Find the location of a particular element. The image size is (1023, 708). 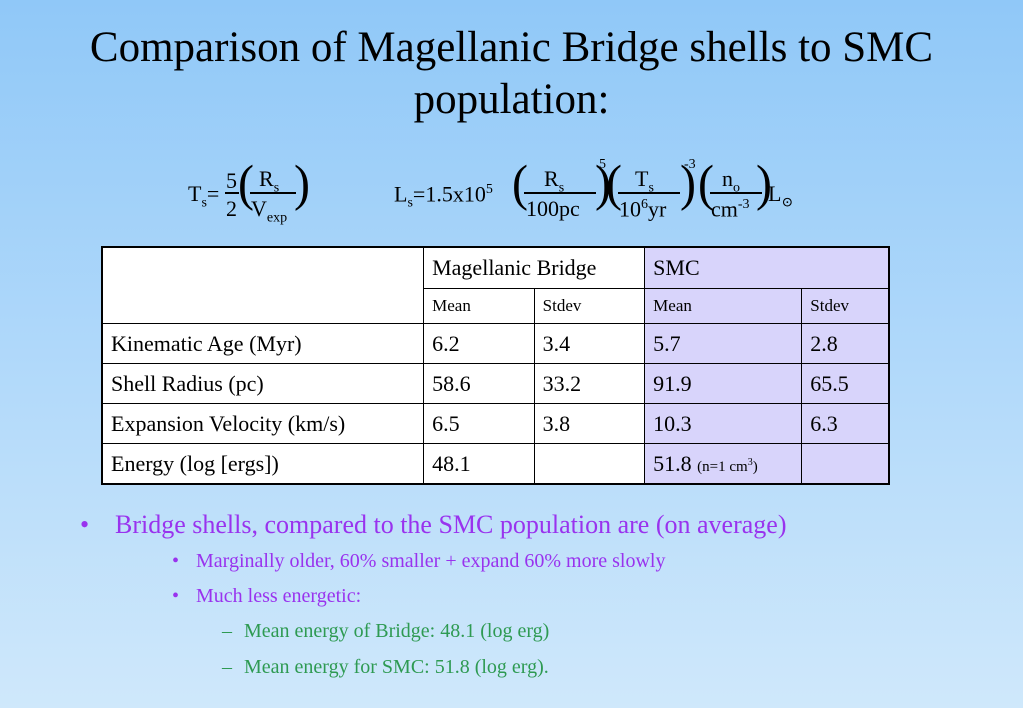

cell-mb-stdev: 33.2 is located at coordinates (589, 383).